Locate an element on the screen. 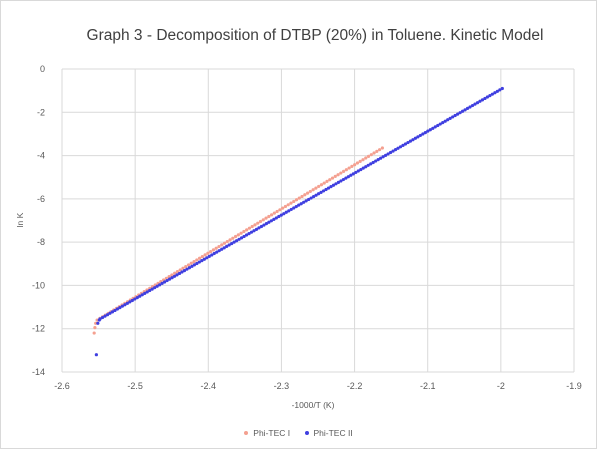  x-tick-label: -2.6 is located at coordinates (62, 386).